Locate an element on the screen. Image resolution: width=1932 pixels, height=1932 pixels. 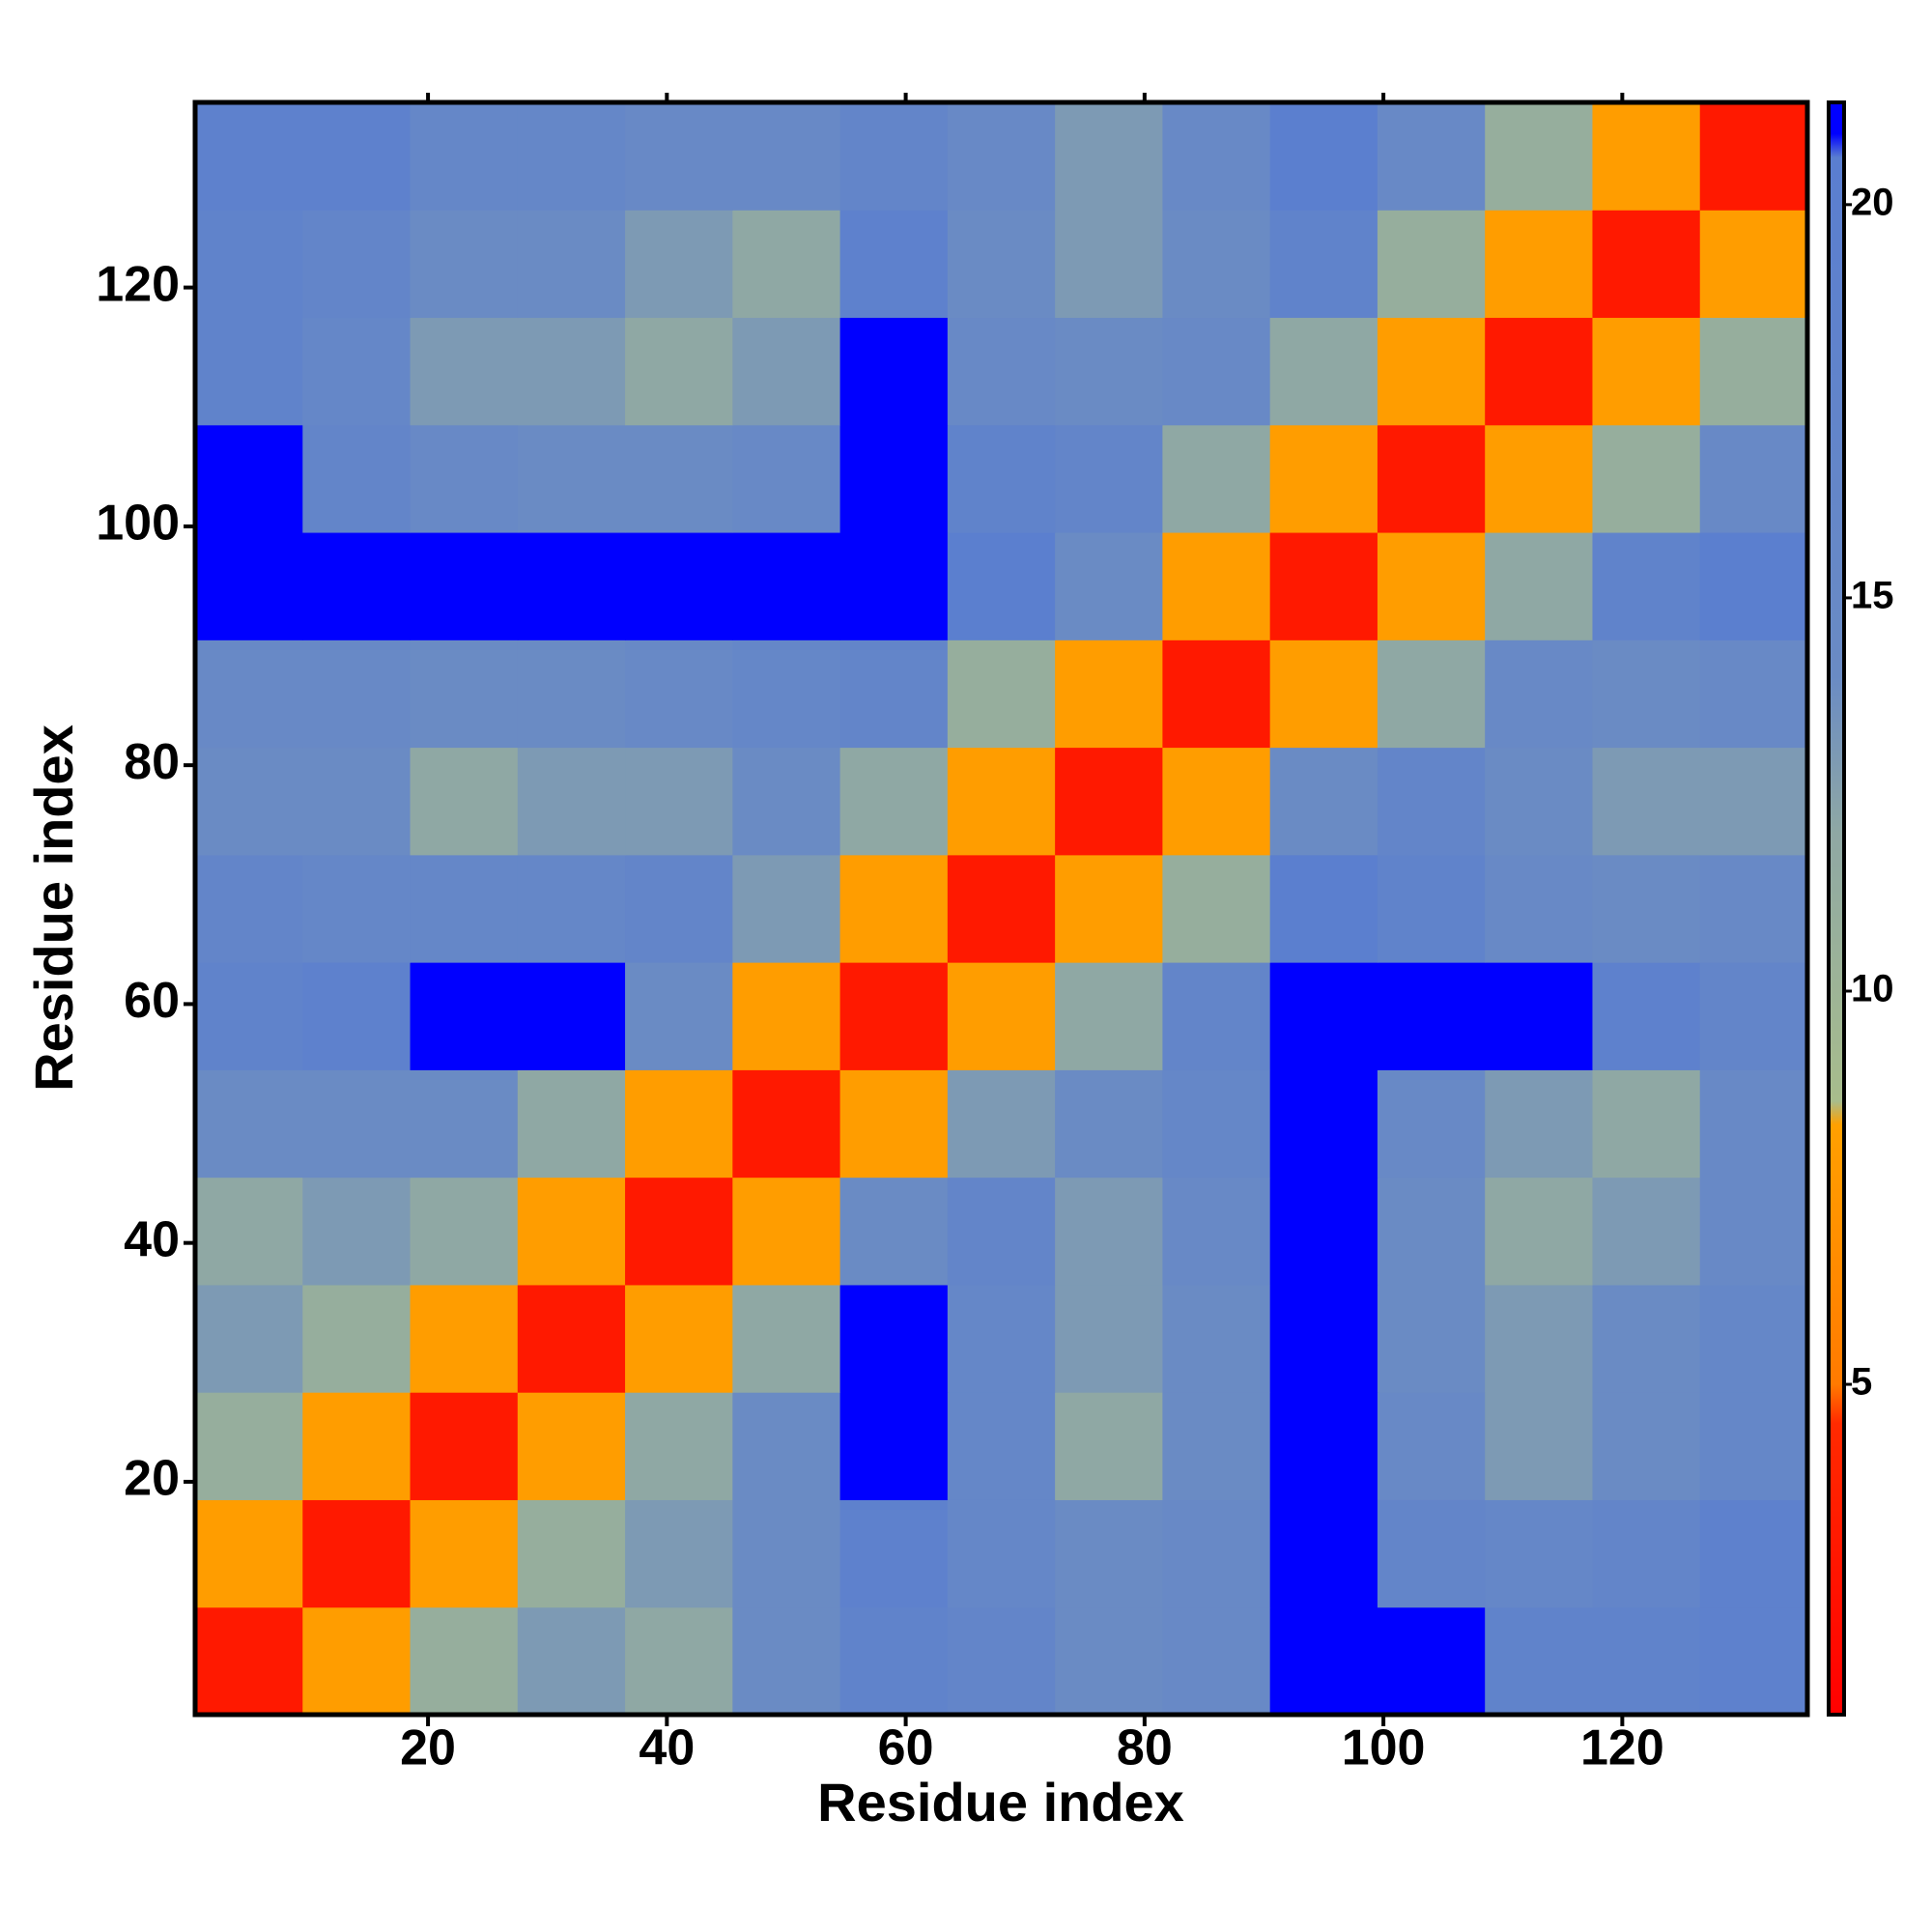
colorbar-tick-label: 15 is located at coordinates (1872, 595).